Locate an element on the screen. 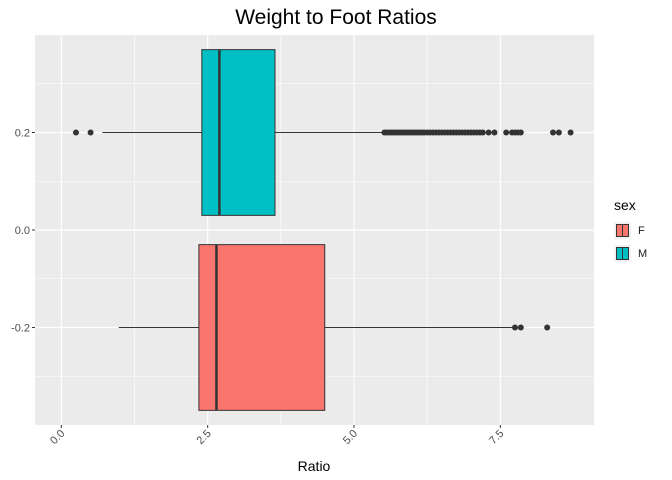 The height and width of the screenshot is (480, 672). x-tick-label: 2.5 is located at coordinates (203, 437).